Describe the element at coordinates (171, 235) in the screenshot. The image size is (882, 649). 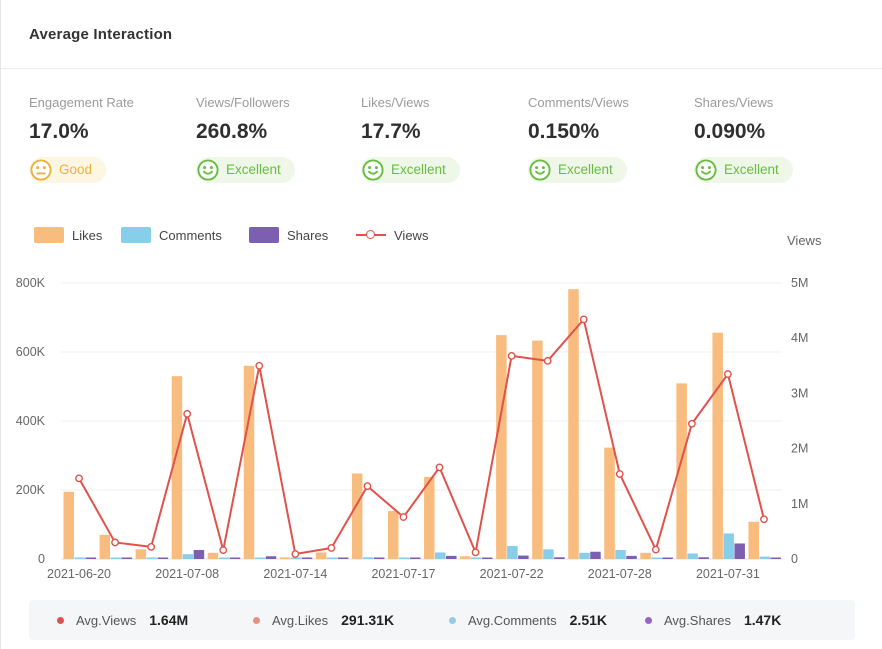
I see `legend-item-comments: Comments` at that location.